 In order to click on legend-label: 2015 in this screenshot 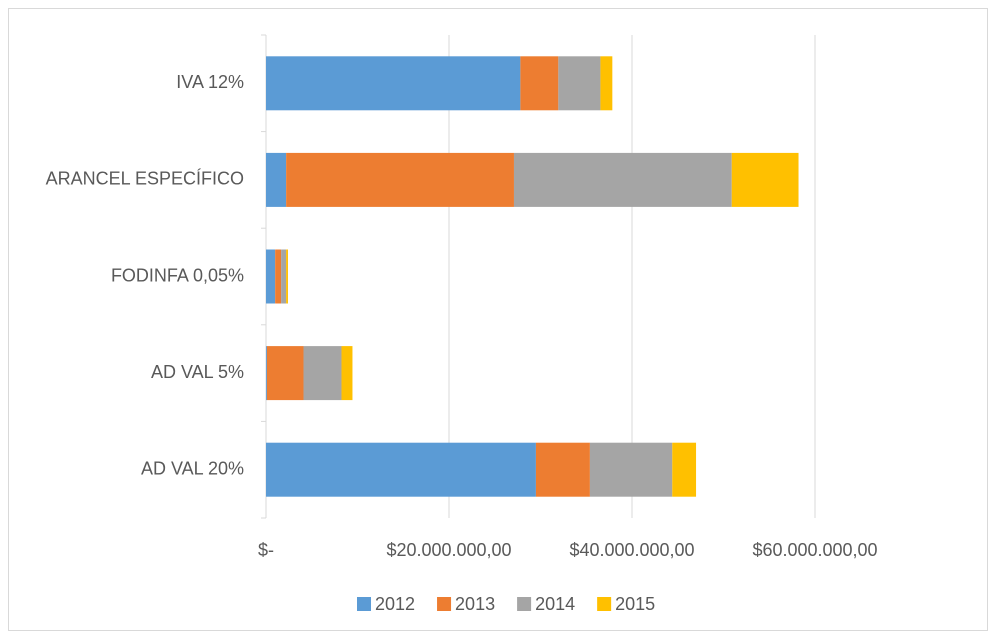, I will do `click(635, 604)`.